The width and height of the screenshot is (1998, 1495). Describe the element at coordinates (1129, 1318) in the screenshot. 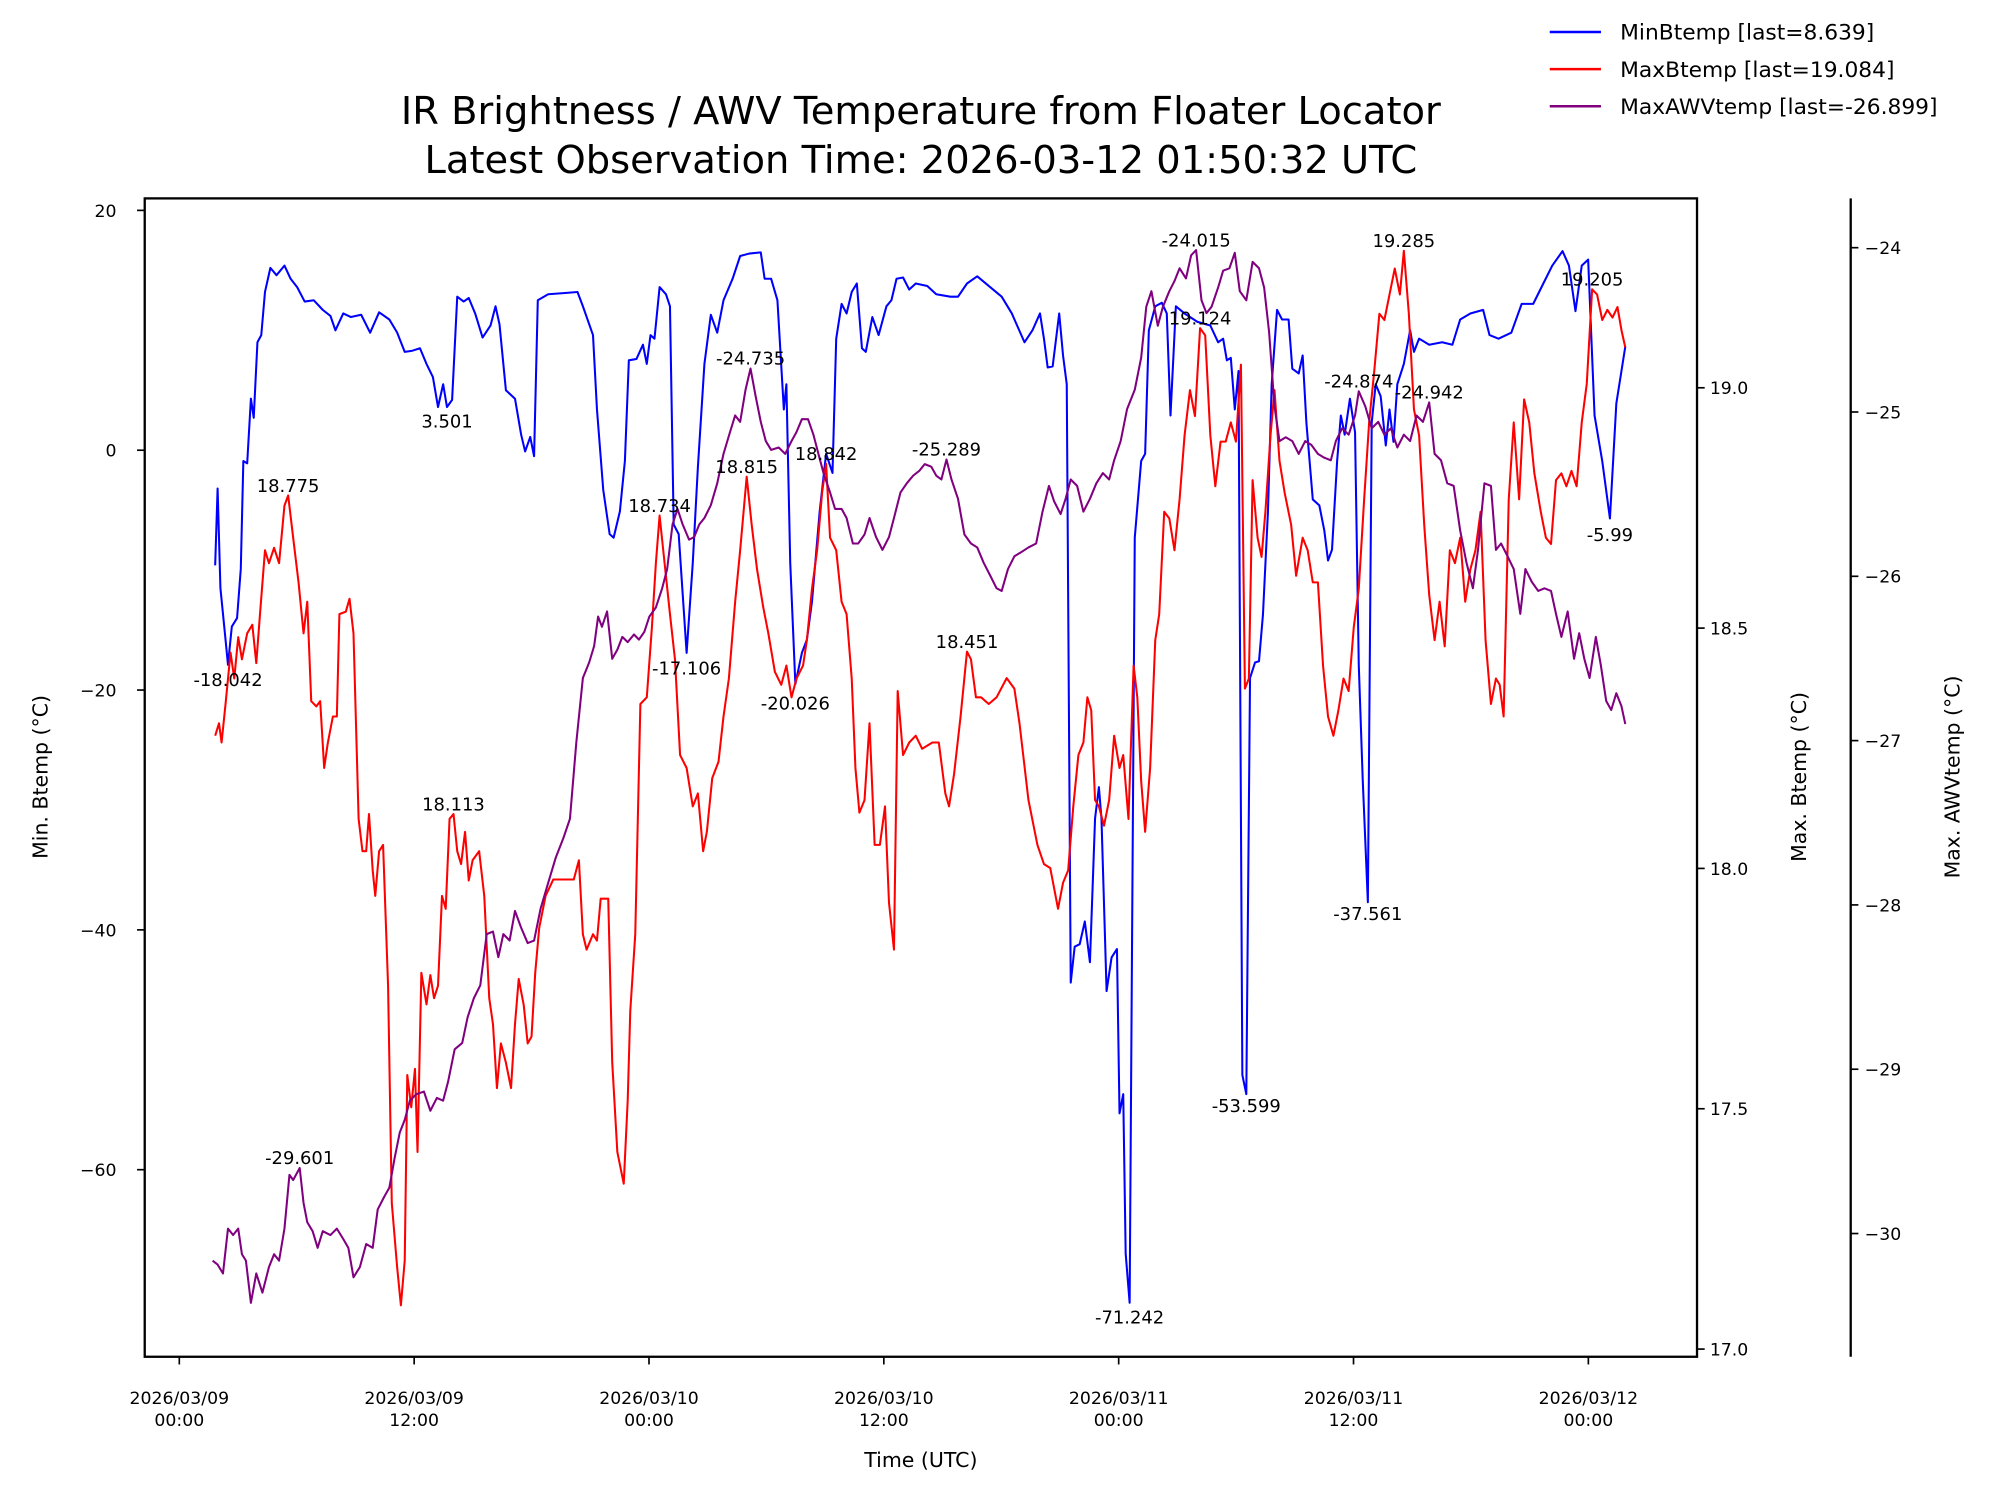

I see `data-annotation: -71.242` at that location.